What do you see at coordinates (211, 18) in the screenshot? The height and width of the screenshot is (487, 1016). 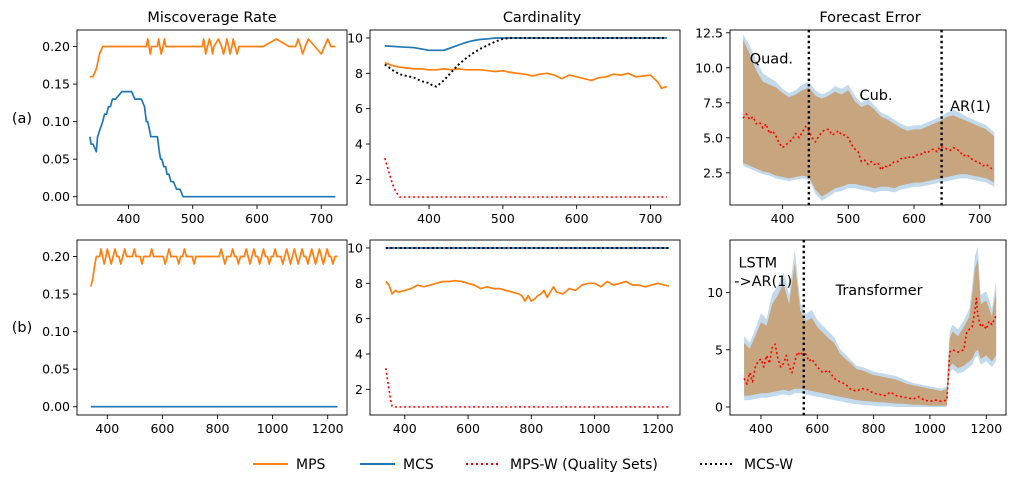 I see `panel-title: Miscoverage Rate` at bounding box center [211, 18].